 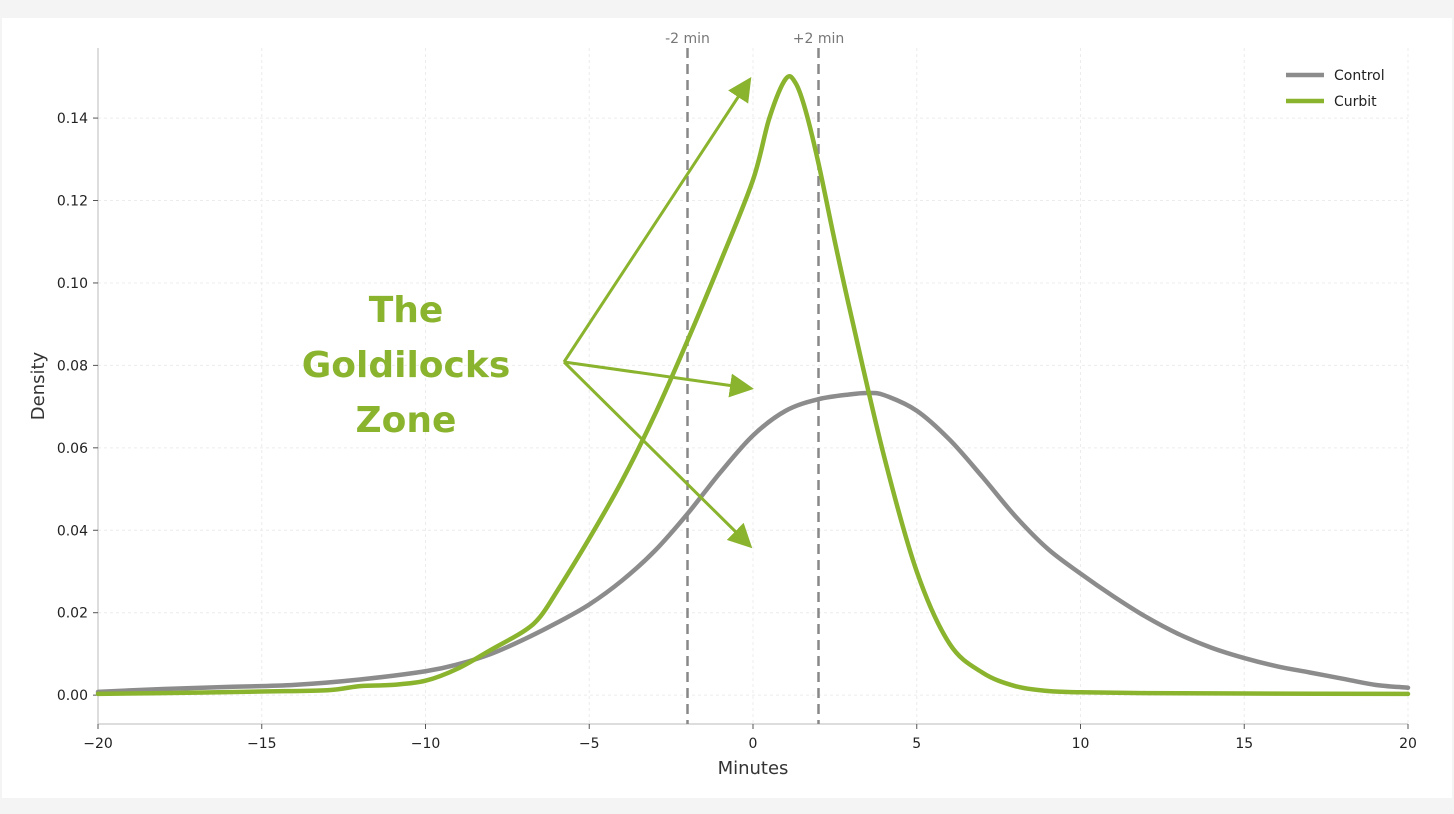 I want to click on y-tick-label: 0.06, so click(x=72, y=449).